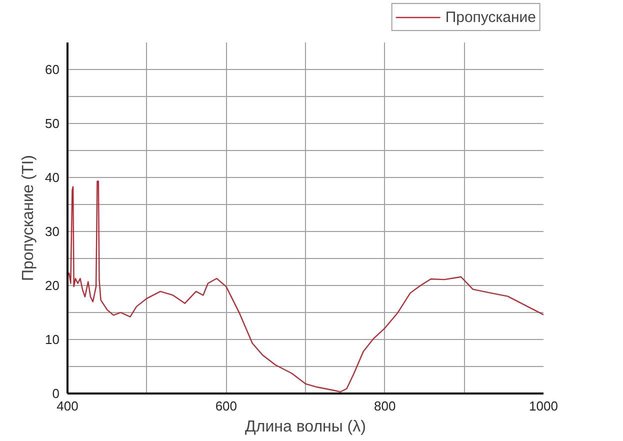  What do you see at coordinates (385, 406) in the screenshot?
I see `x-tick-label: 800` at bounding box center [385, 406].